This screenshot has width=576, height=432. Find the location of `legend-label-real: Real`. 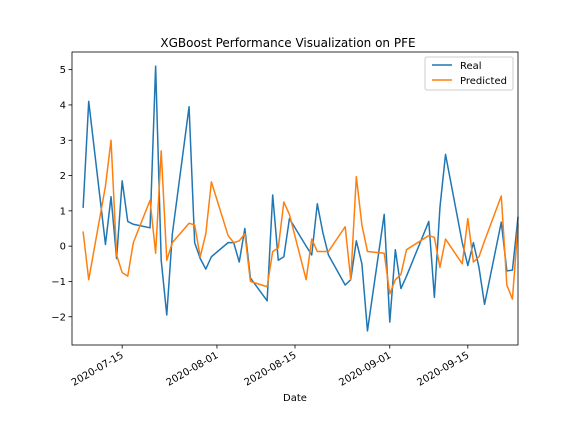

legend-label-real: Real is located at coordinates (471, 66).